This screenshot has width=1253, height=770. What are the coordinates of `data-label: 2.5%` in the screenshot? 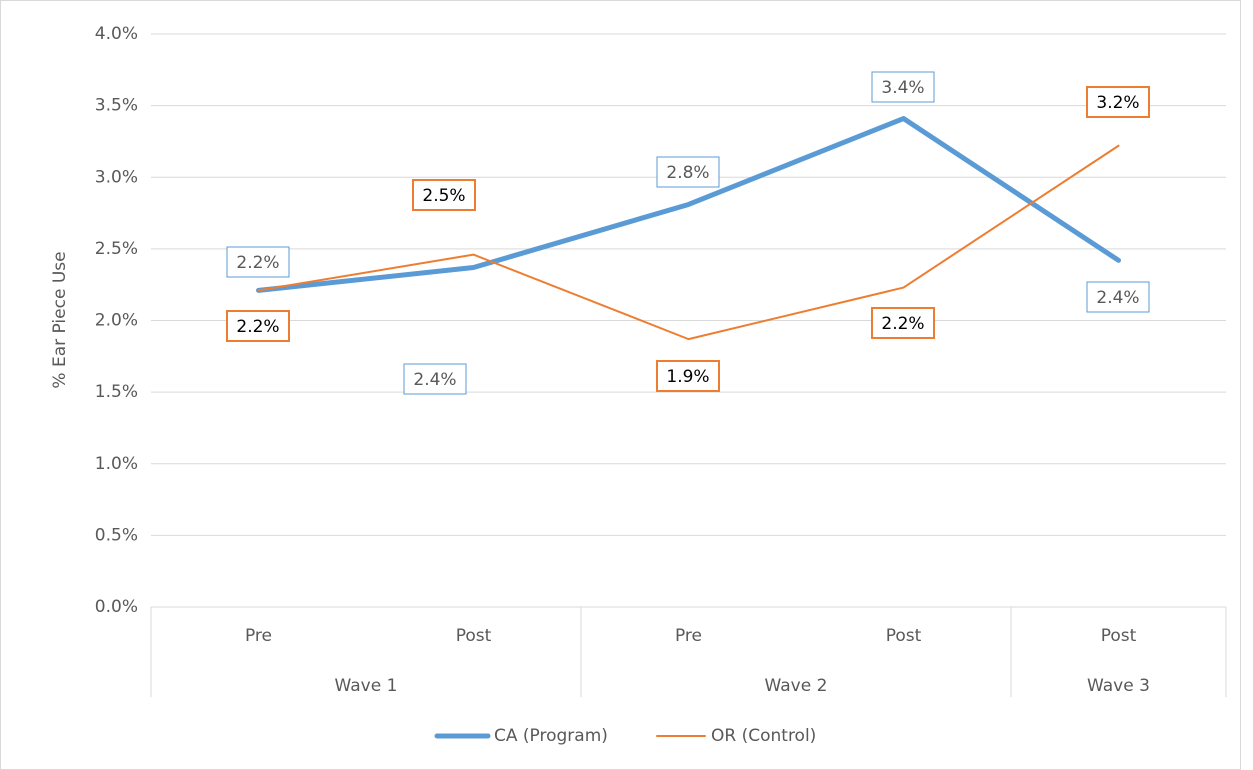 It's located at (443, 196).